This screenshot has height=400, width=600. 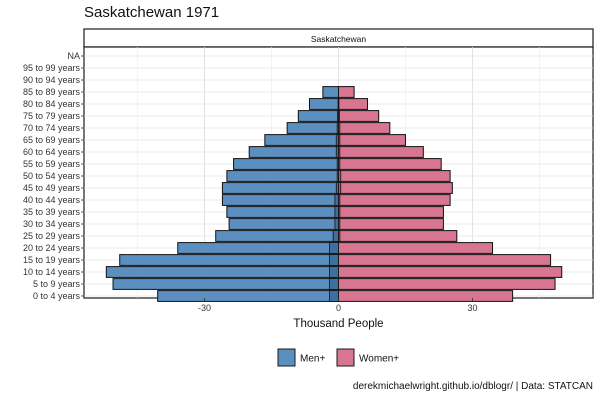 What do you see at coordinates (52, 188) in the screenshot?
I see `y-tick-label: 45 to 49 years` at bounding box center [52, 188].